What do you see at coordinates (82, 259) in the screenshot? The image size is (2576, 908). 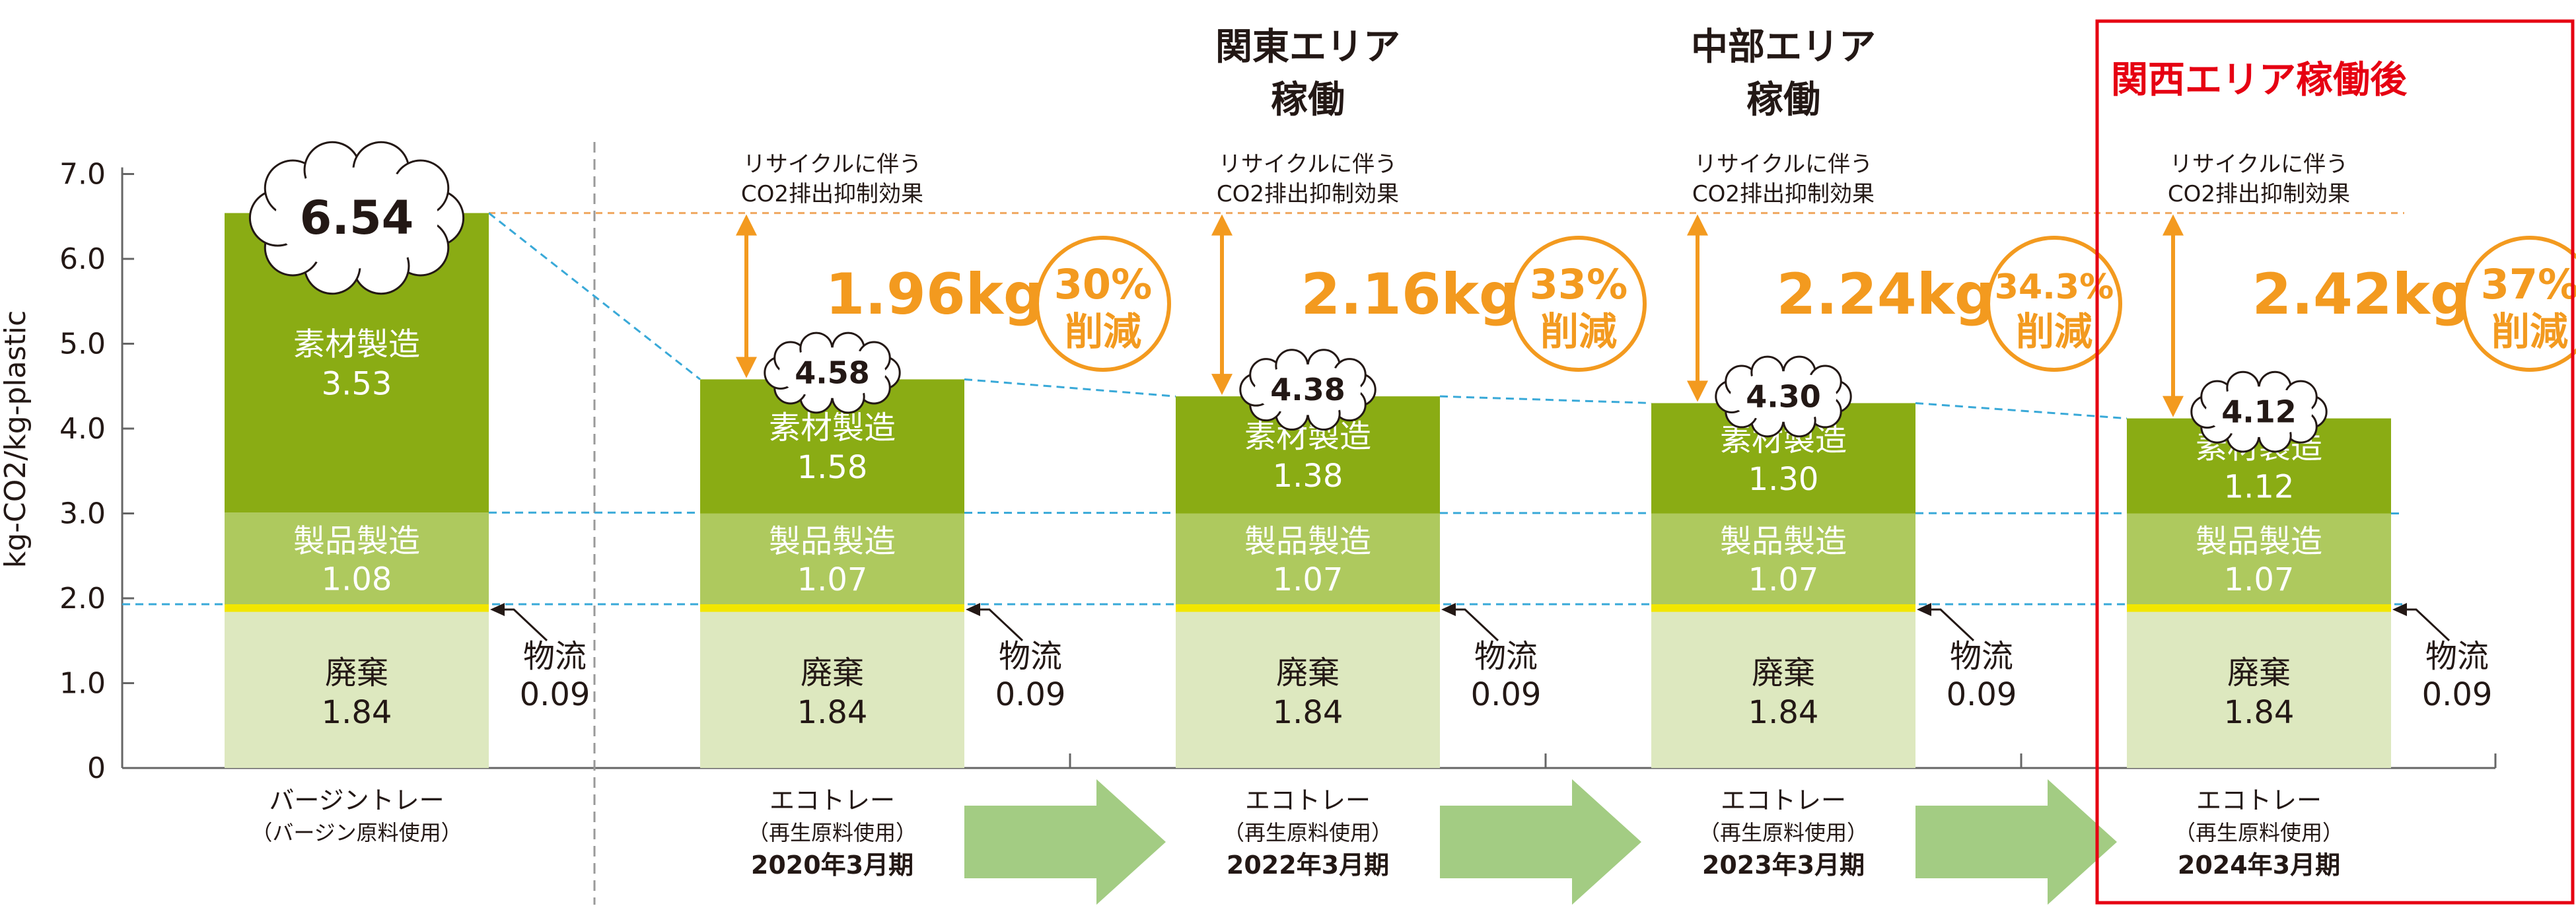 I see `y-tick-label: 6.0` at bounding box center [82, 259].